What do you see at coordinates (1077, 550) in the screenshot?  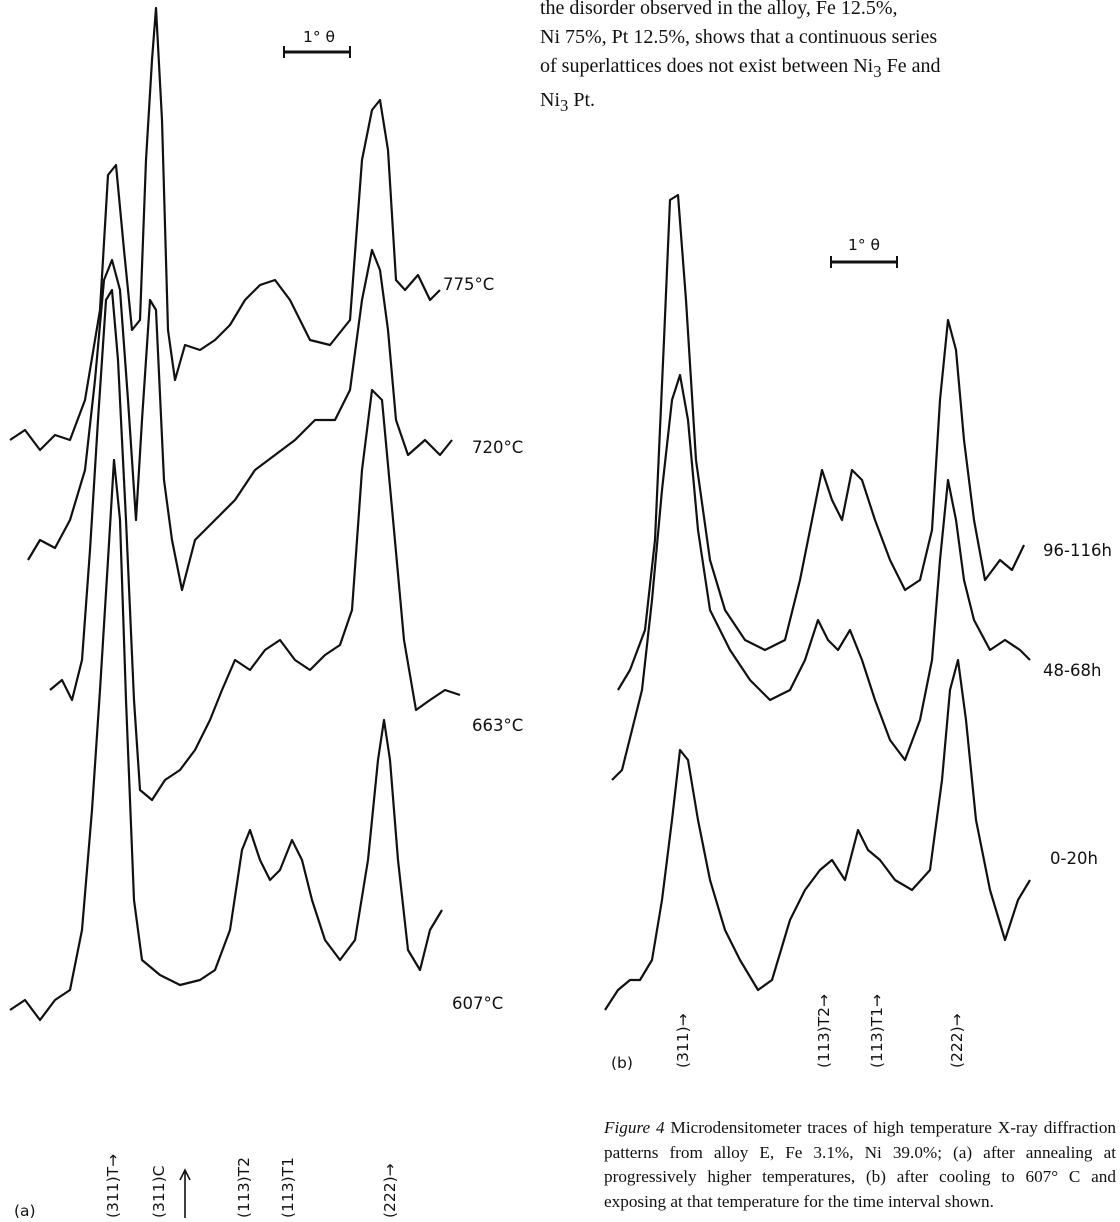 I see `label-96-116h: 96-116h` at bounding box center [1077, 550].